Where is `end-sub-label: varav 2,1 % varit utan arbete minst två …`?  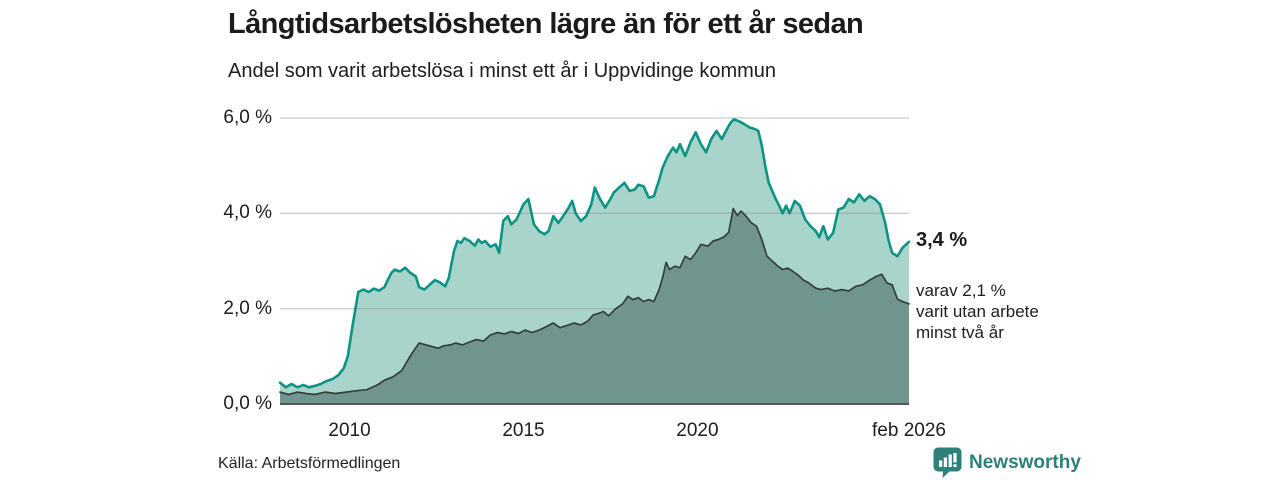 end-sub-label: varav 2,1 % varit utan arbete minst två … is located at coordinates (977, 311).